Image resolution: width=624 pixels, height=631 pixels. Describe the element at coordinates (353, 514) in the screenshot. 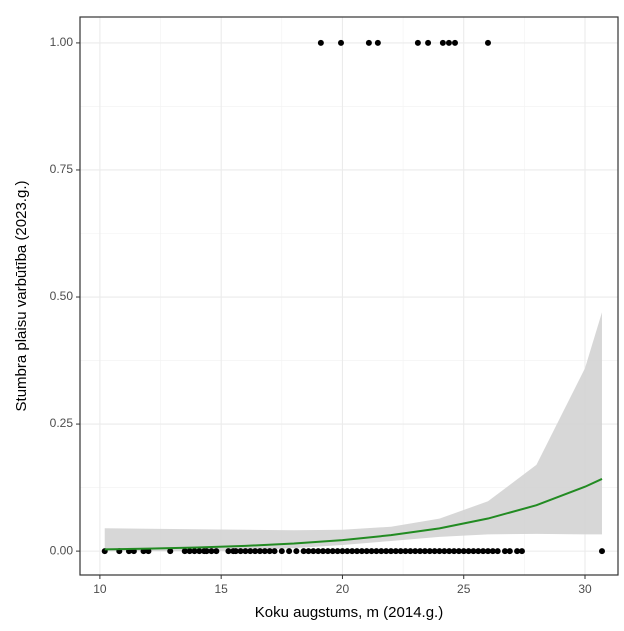

I see `fit-line` at that location.